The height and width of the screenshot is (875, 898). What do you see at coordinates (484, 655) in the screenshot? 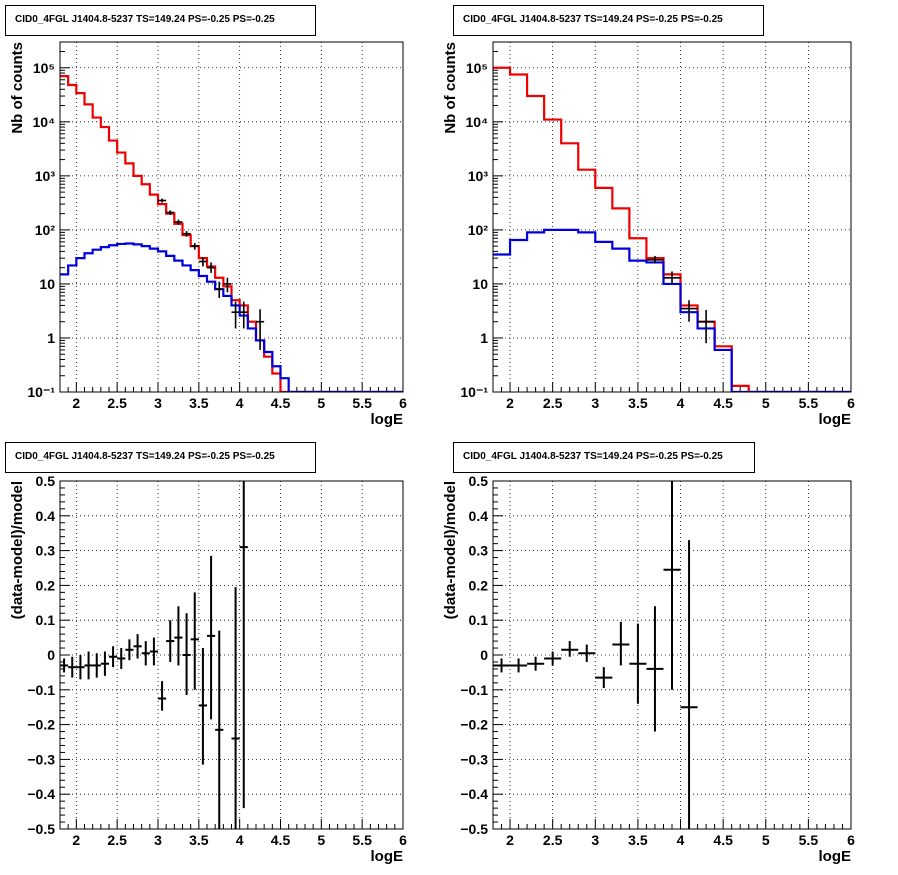
I see `y-tick-label: 0` at bounding box center [484, 655].